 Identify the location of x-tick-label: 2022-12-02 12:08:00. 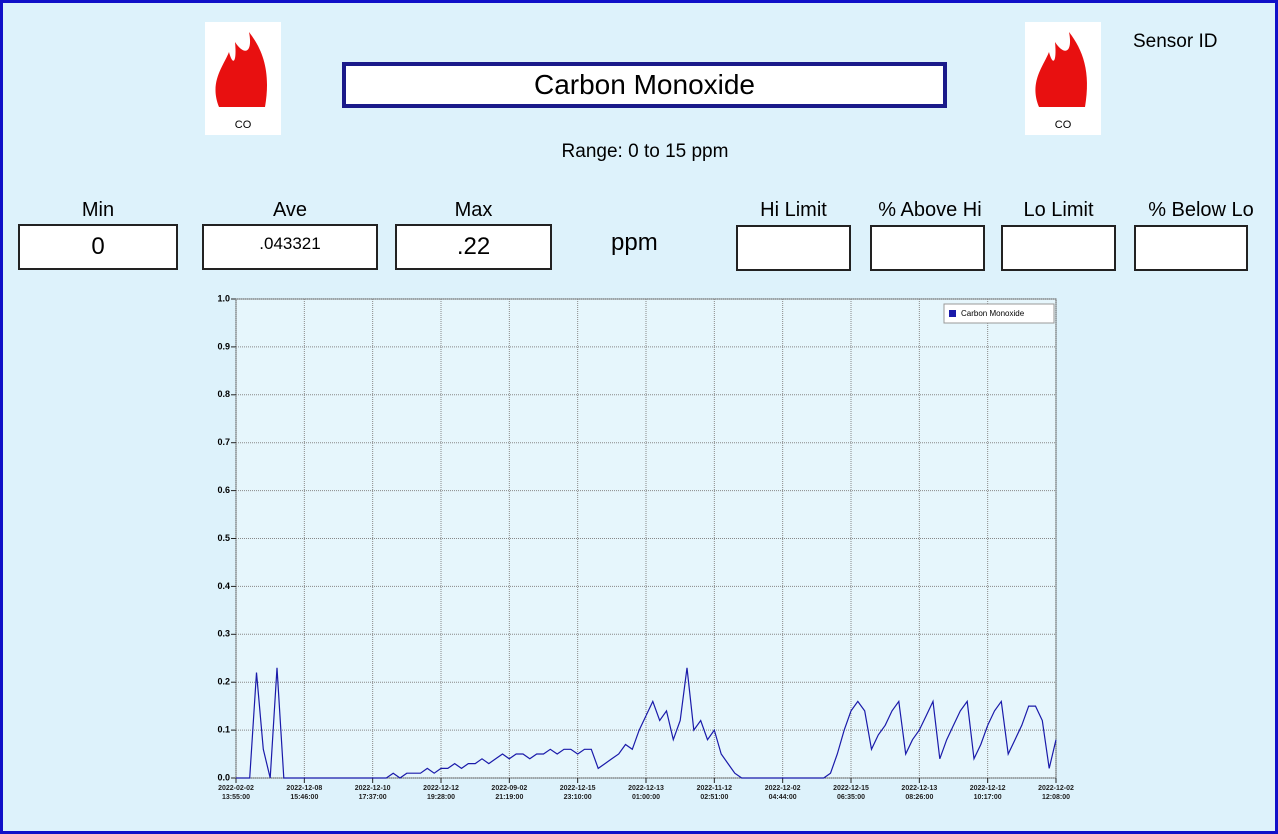
(1056, 793).